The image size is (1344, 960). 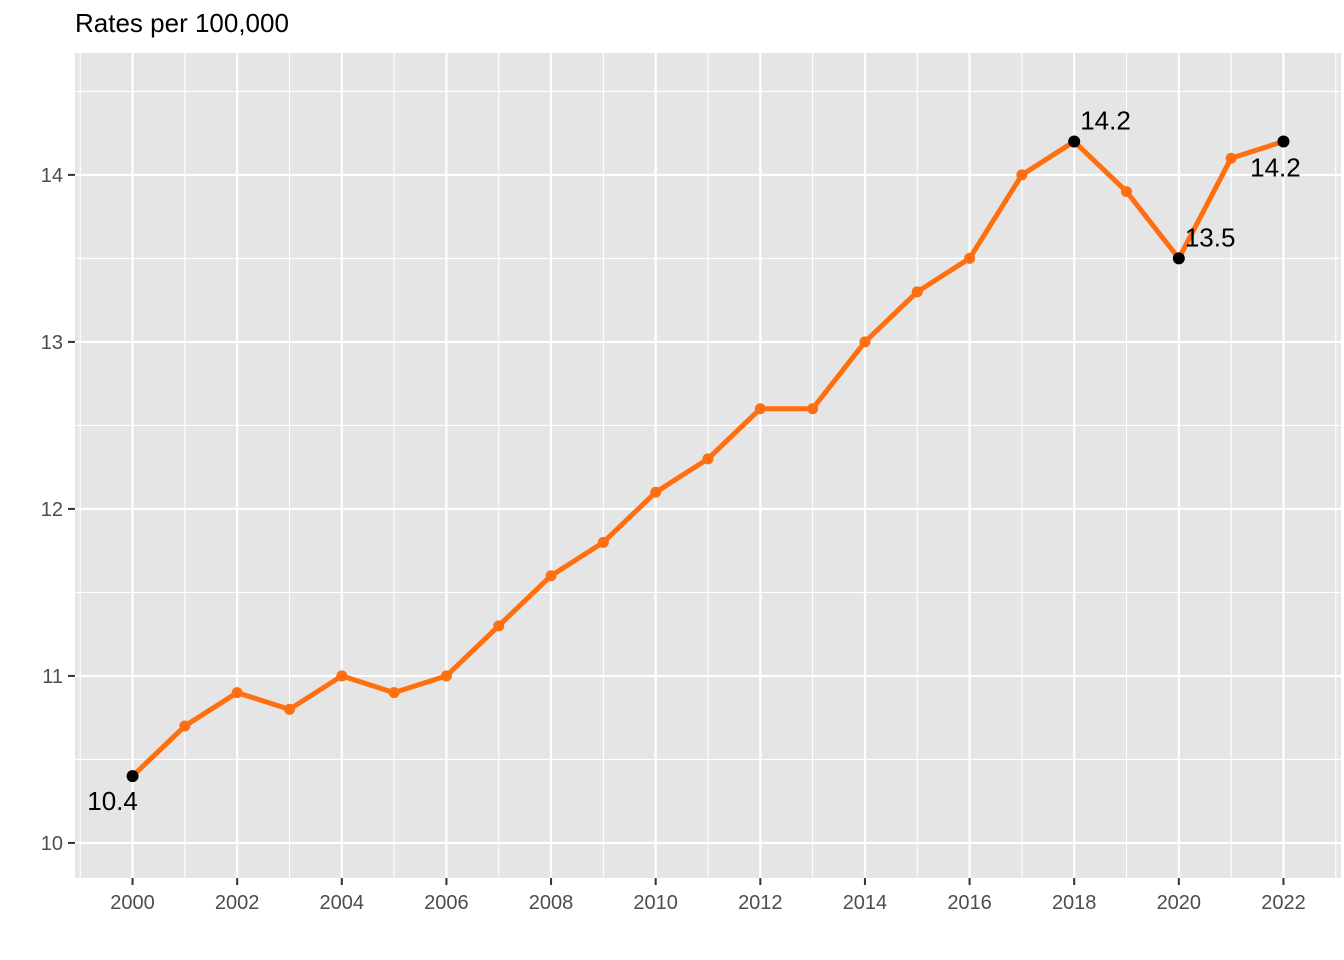 What do you see at coordinates (865, 903) in the screenshot?
I see `x-tick-label: 2014` at bounding box center [865, 903].